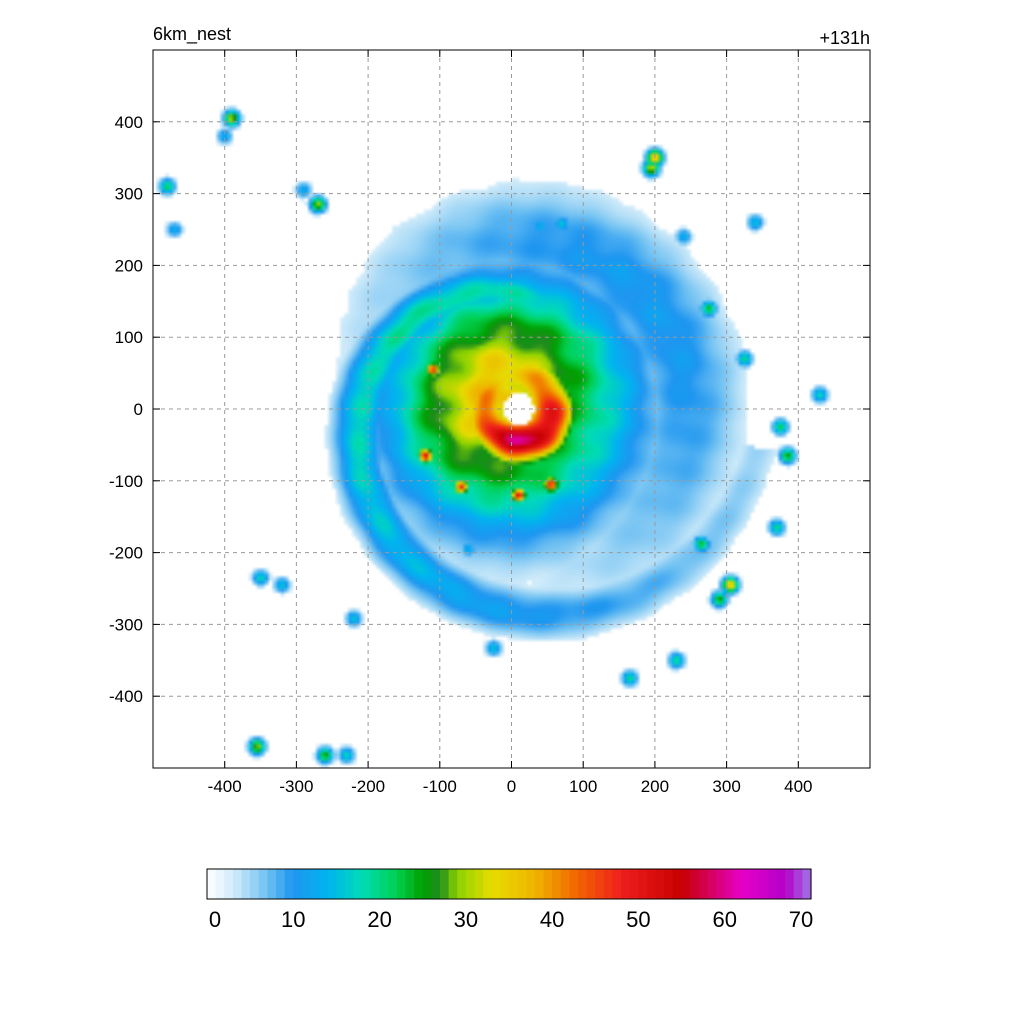  What do you see at coordinates (126, 481) in the screenshot?
I see `y-tick-label: -100` at bounding box center [126, 481].